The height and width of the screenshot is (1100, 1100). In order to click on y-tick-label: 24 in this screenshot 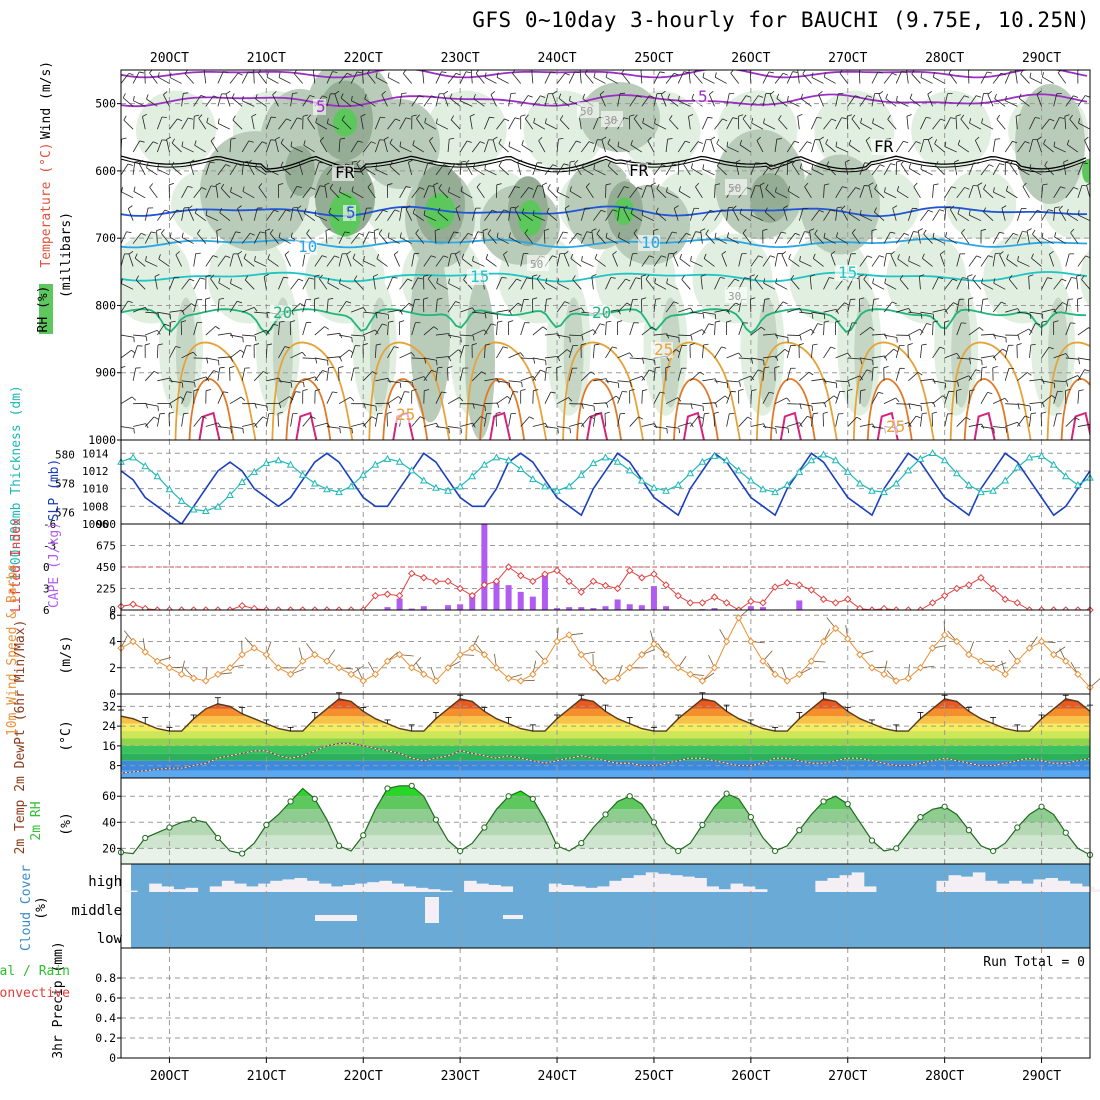, I will do `click(109, 726)`.